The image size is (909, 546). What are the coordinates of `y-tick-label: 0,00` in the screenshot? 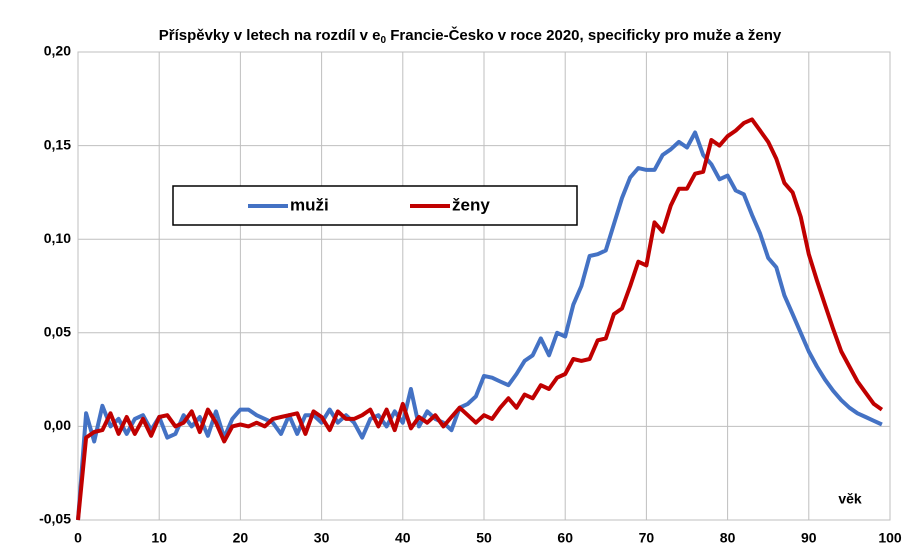 It's located at (57, 425).